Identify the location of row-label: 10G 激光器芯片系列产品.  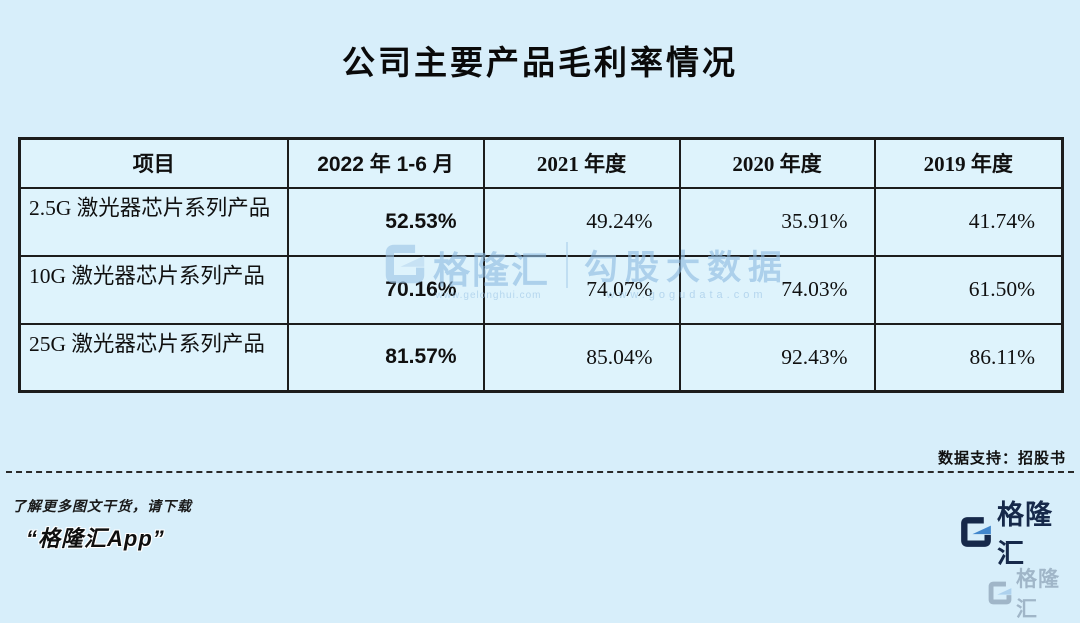
(153, 289).